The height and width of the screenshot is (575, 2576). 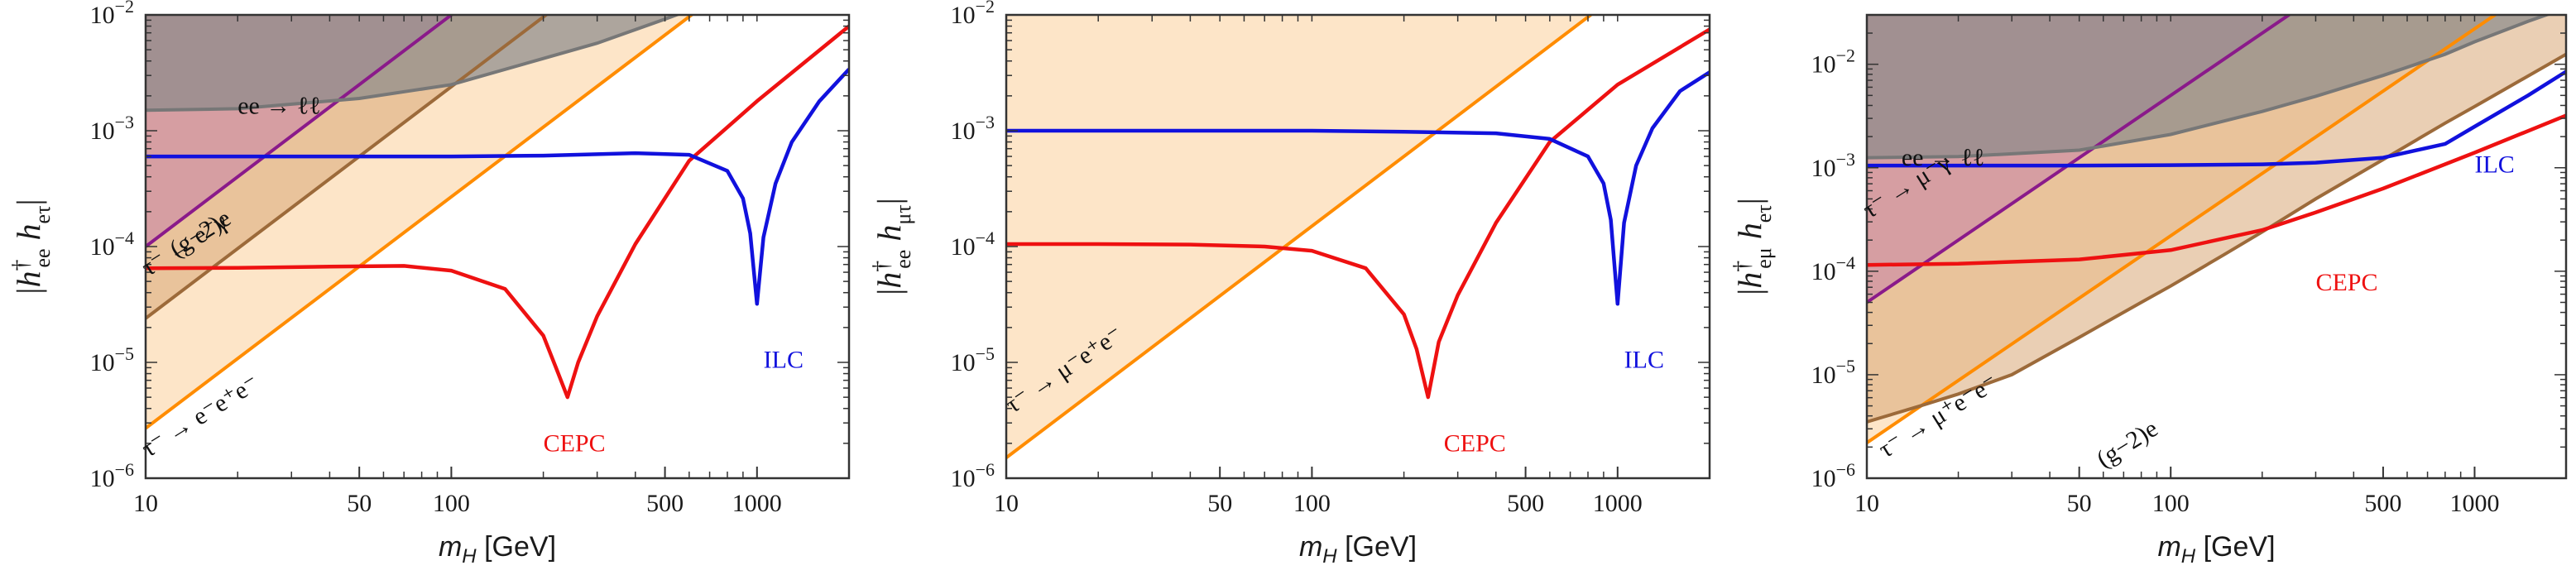 I want to click on y-axis-label: |h†eμ heτ|, so click(x=1753, y=246).